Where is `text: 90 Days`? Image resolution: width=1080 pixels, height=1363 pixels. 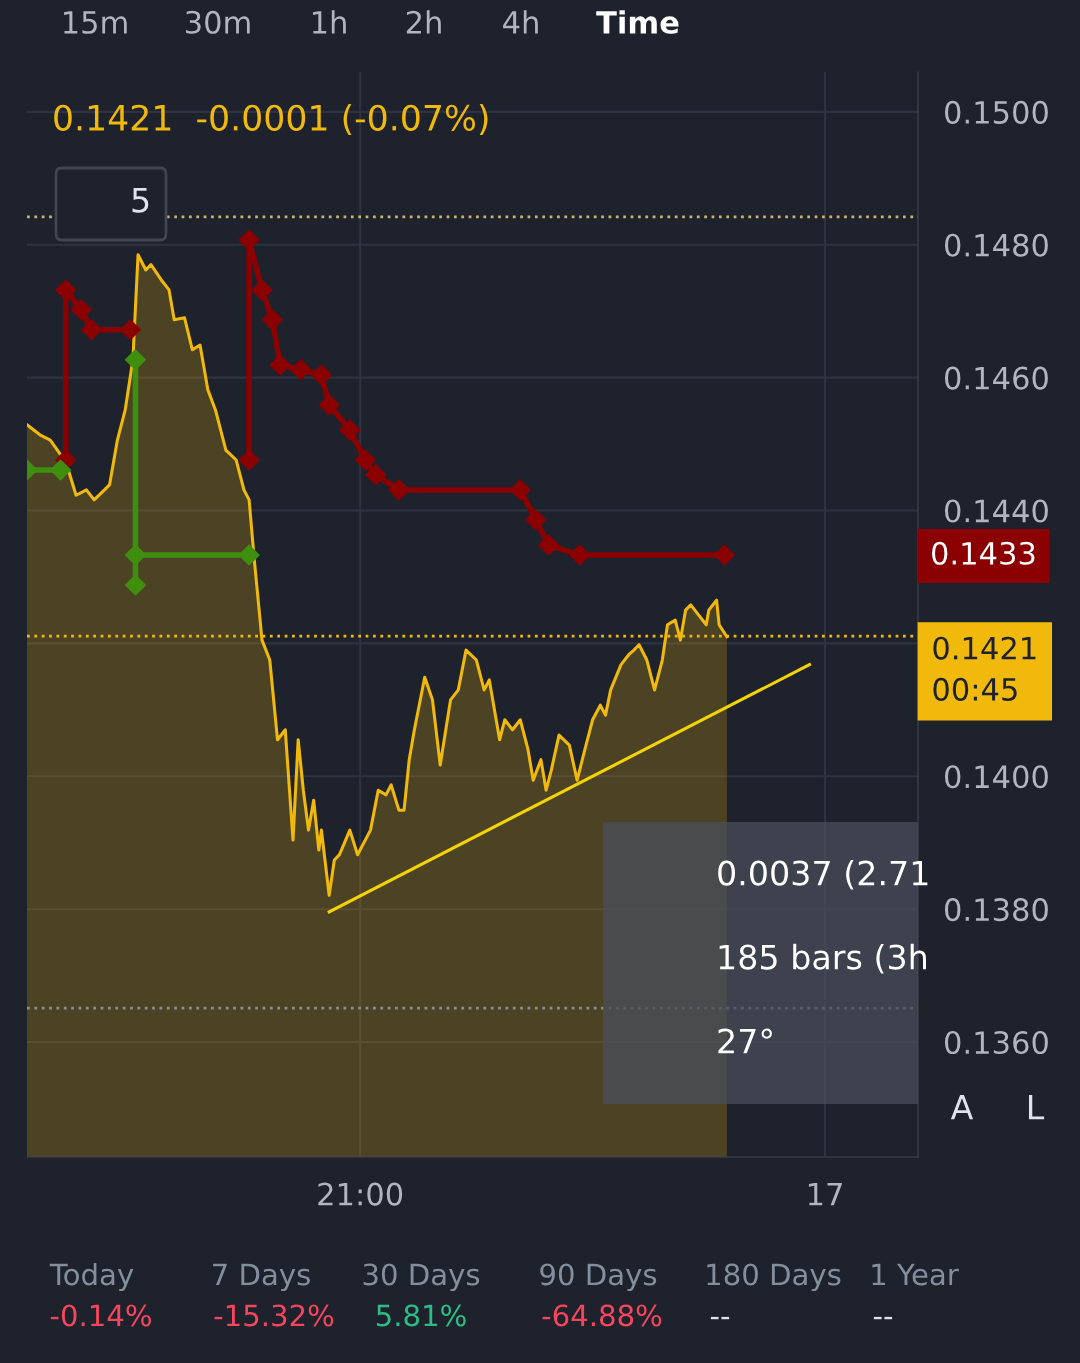 text: 90 Days is located at coordinates (598, 1277).